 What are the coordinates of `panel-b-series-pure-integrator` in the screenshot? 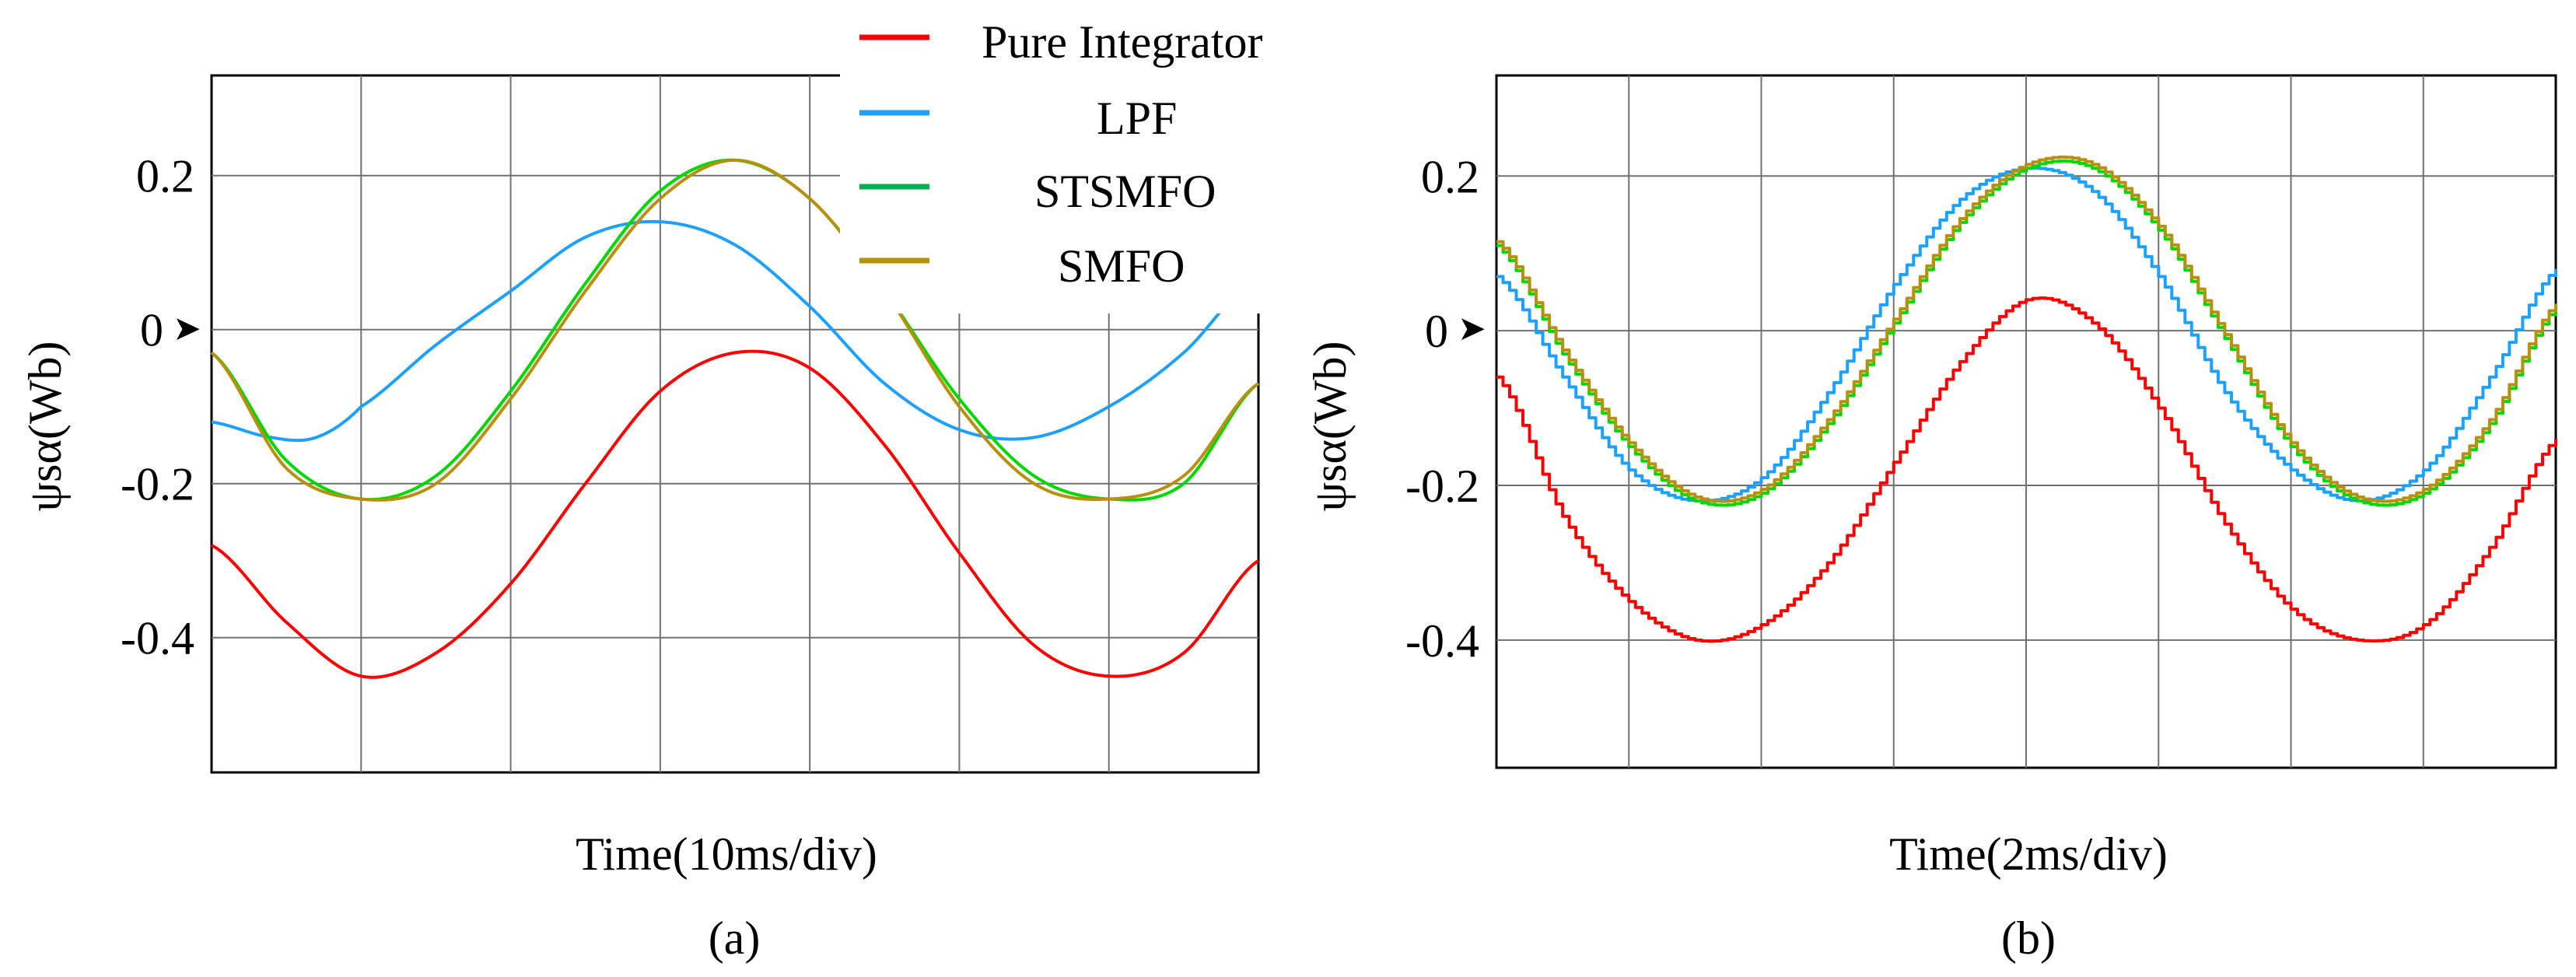 It's located at (2026, 469).